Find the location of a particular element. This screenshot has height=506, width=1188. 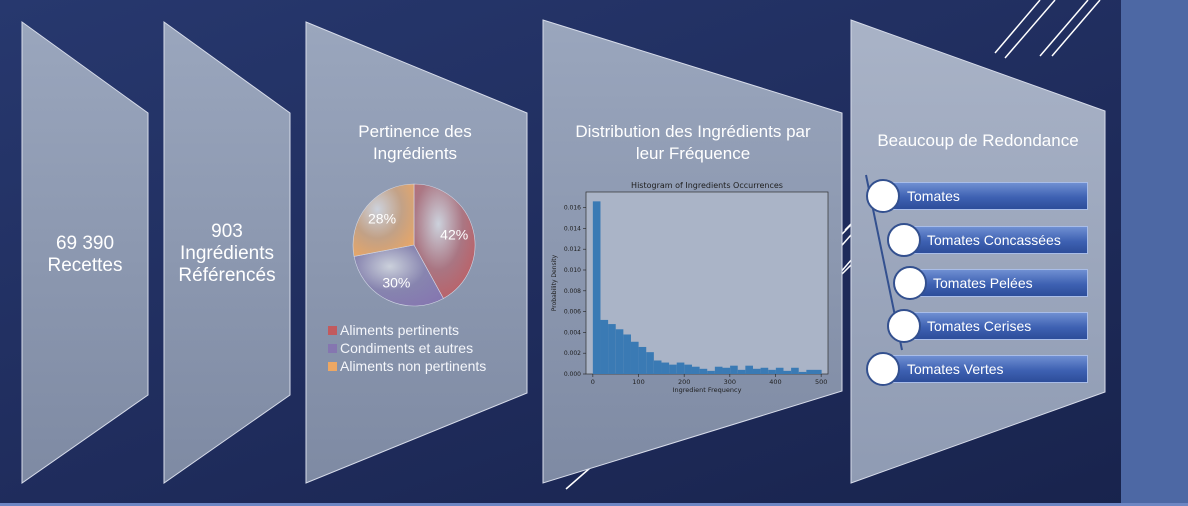

redundancy-item-label: Tomates Concassées is located at coordinates (994, 240).